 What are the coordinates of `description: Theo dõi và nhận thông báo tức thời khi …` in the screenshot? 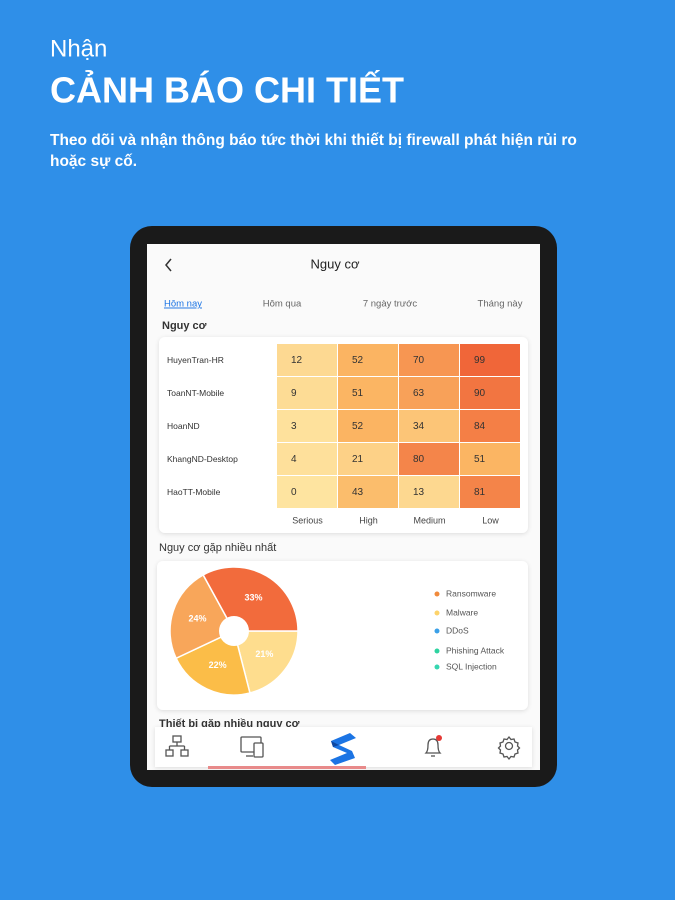 It's located at (313, 140).